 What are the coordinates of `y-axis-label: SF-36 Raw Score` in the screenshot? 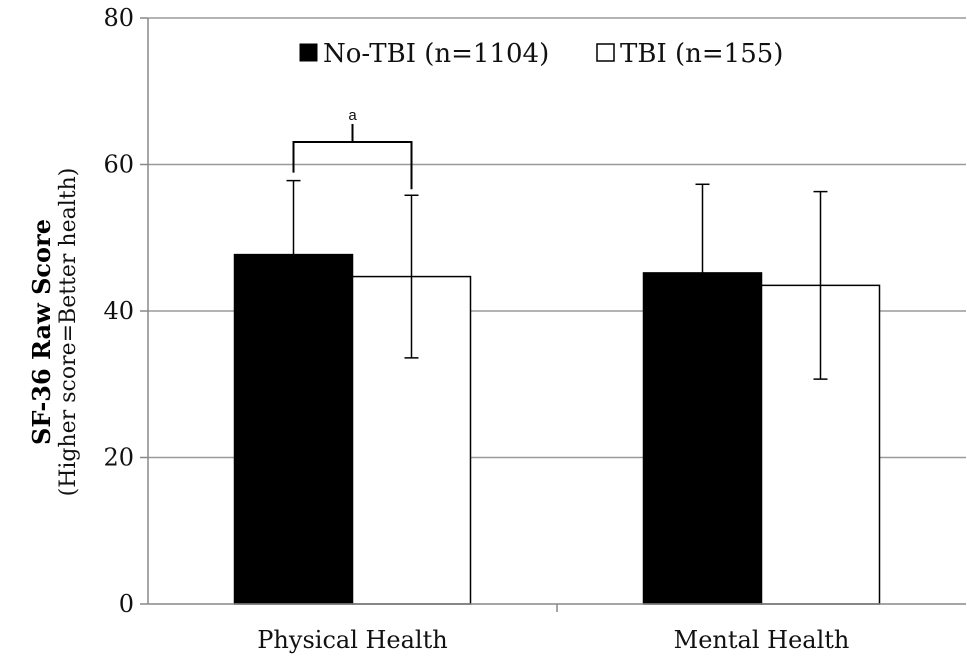 It's located at (41, 332).